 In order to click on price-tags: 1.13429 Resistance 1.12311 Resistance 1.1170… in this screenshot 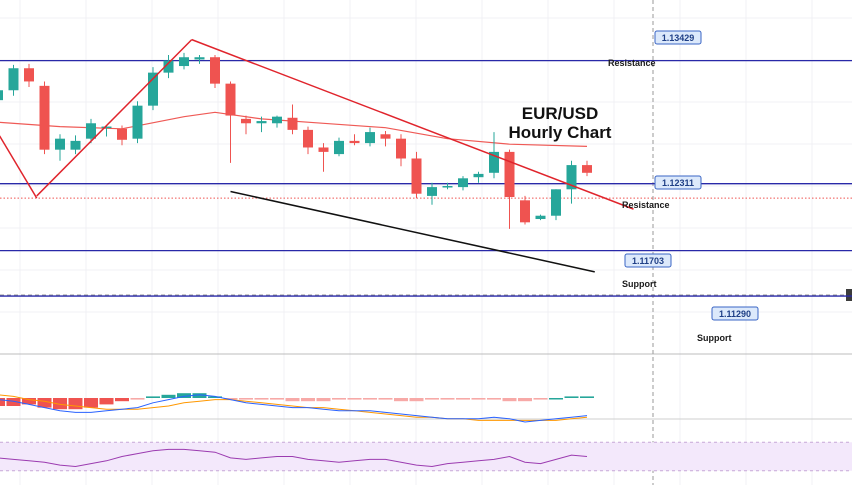, I will do `click(683, 186)`.